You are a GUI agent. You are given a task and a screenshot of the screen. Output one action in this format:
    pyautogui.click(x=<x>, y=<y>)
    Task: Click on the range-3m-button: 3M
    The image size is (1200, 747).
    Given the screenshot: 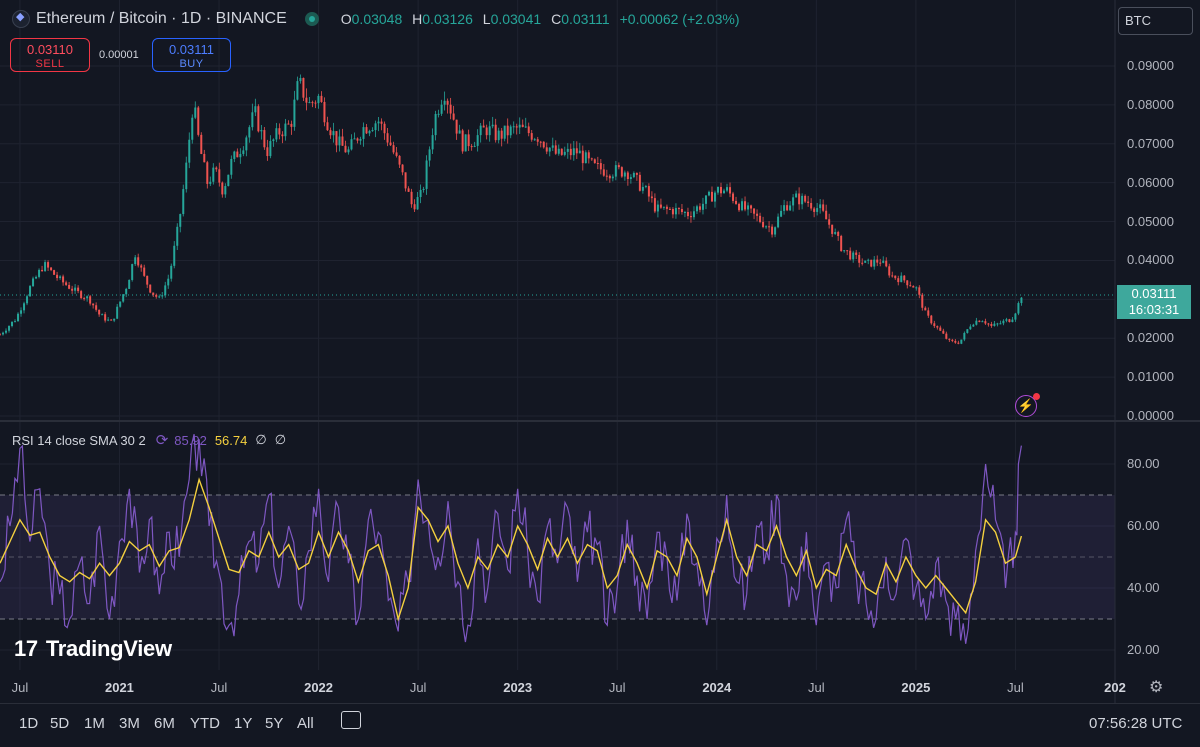 What is the action you would take?
    pyautogui.click(x=129, y=723)
    